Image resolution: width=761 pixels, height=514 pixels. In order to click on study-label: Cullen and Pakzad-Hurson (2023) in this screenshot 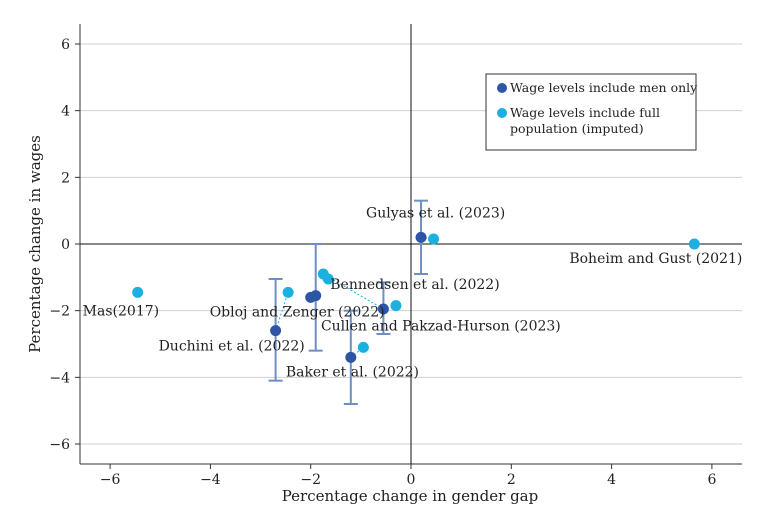, I will do `click(441, 327)`.